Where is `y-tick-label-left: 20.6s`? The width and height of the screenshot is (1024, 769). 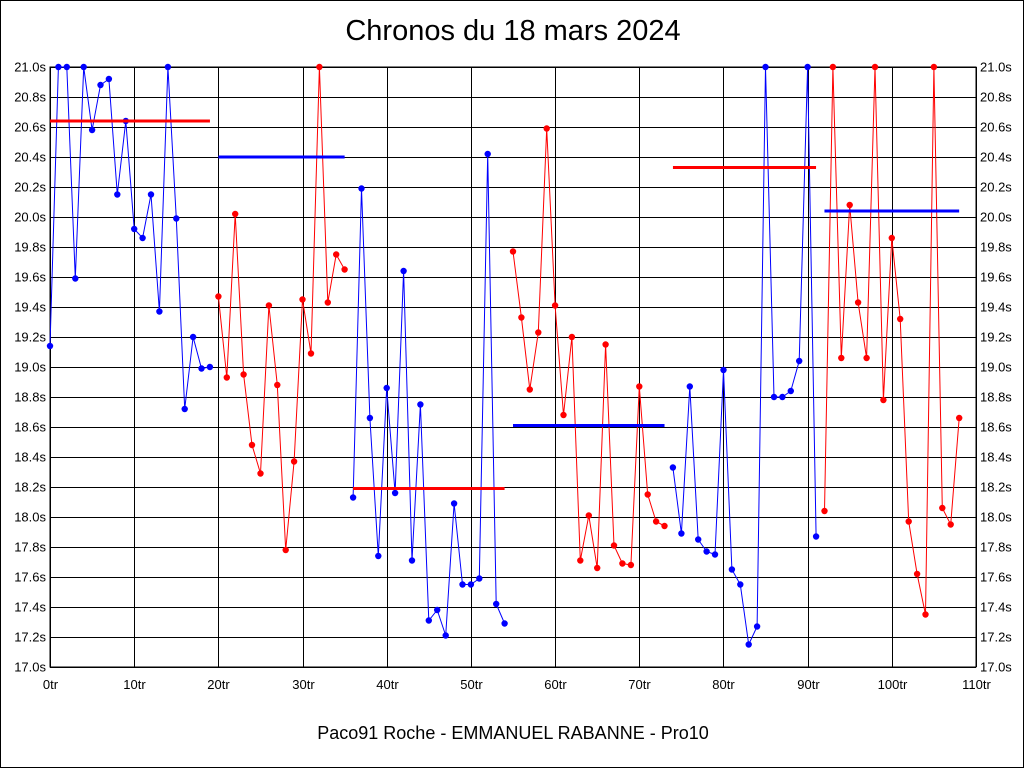 y-tick-label-left: 20.6s is located at coordinates (30, 127).